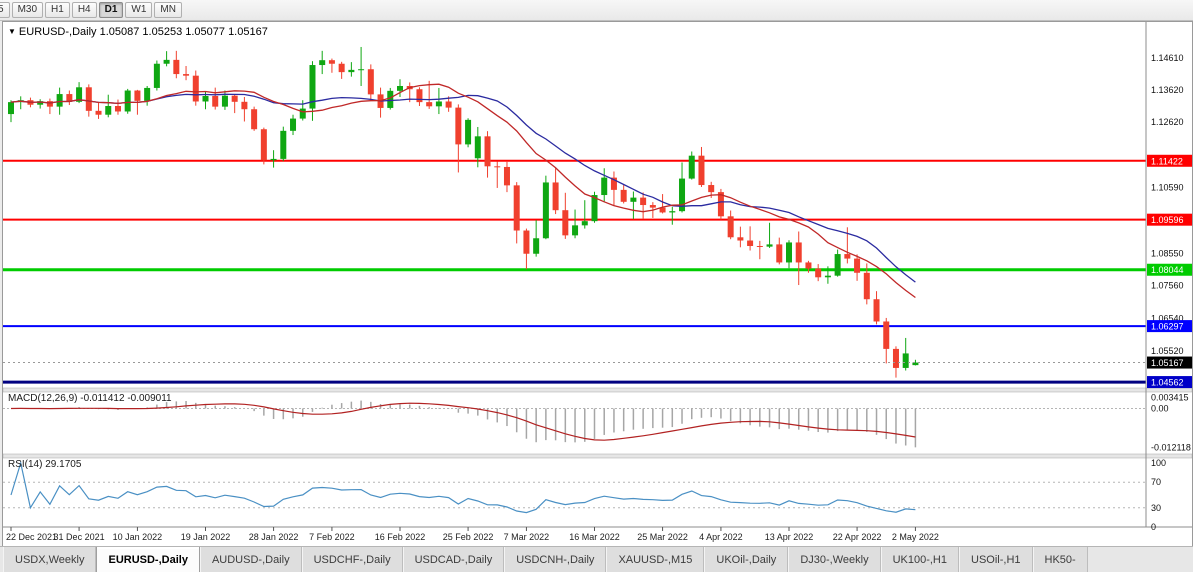 This screenshot has height=572, width=1193. I want to click on date-label: 10 Jan 2022, so click(138, 537).